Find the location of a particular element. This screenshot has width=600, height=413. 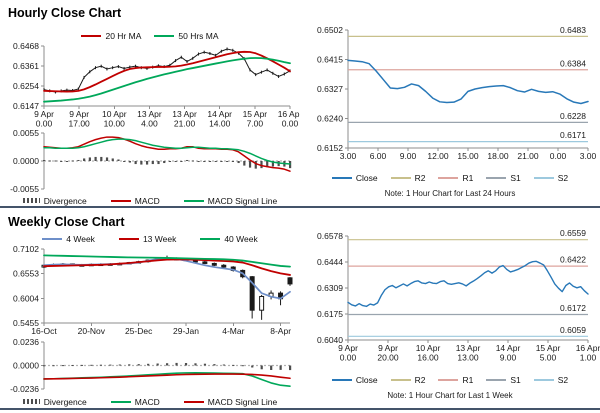

x-tick-label: 4-Mar is located at coordinates (233, 331).